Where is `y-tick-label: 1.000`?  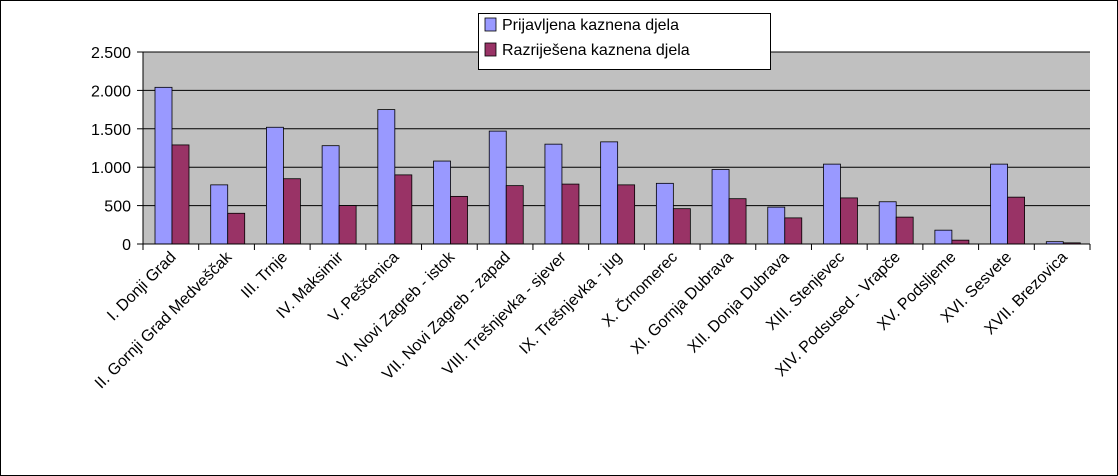
y-tick-label: 1.000 is located at coordinates (111, 168).